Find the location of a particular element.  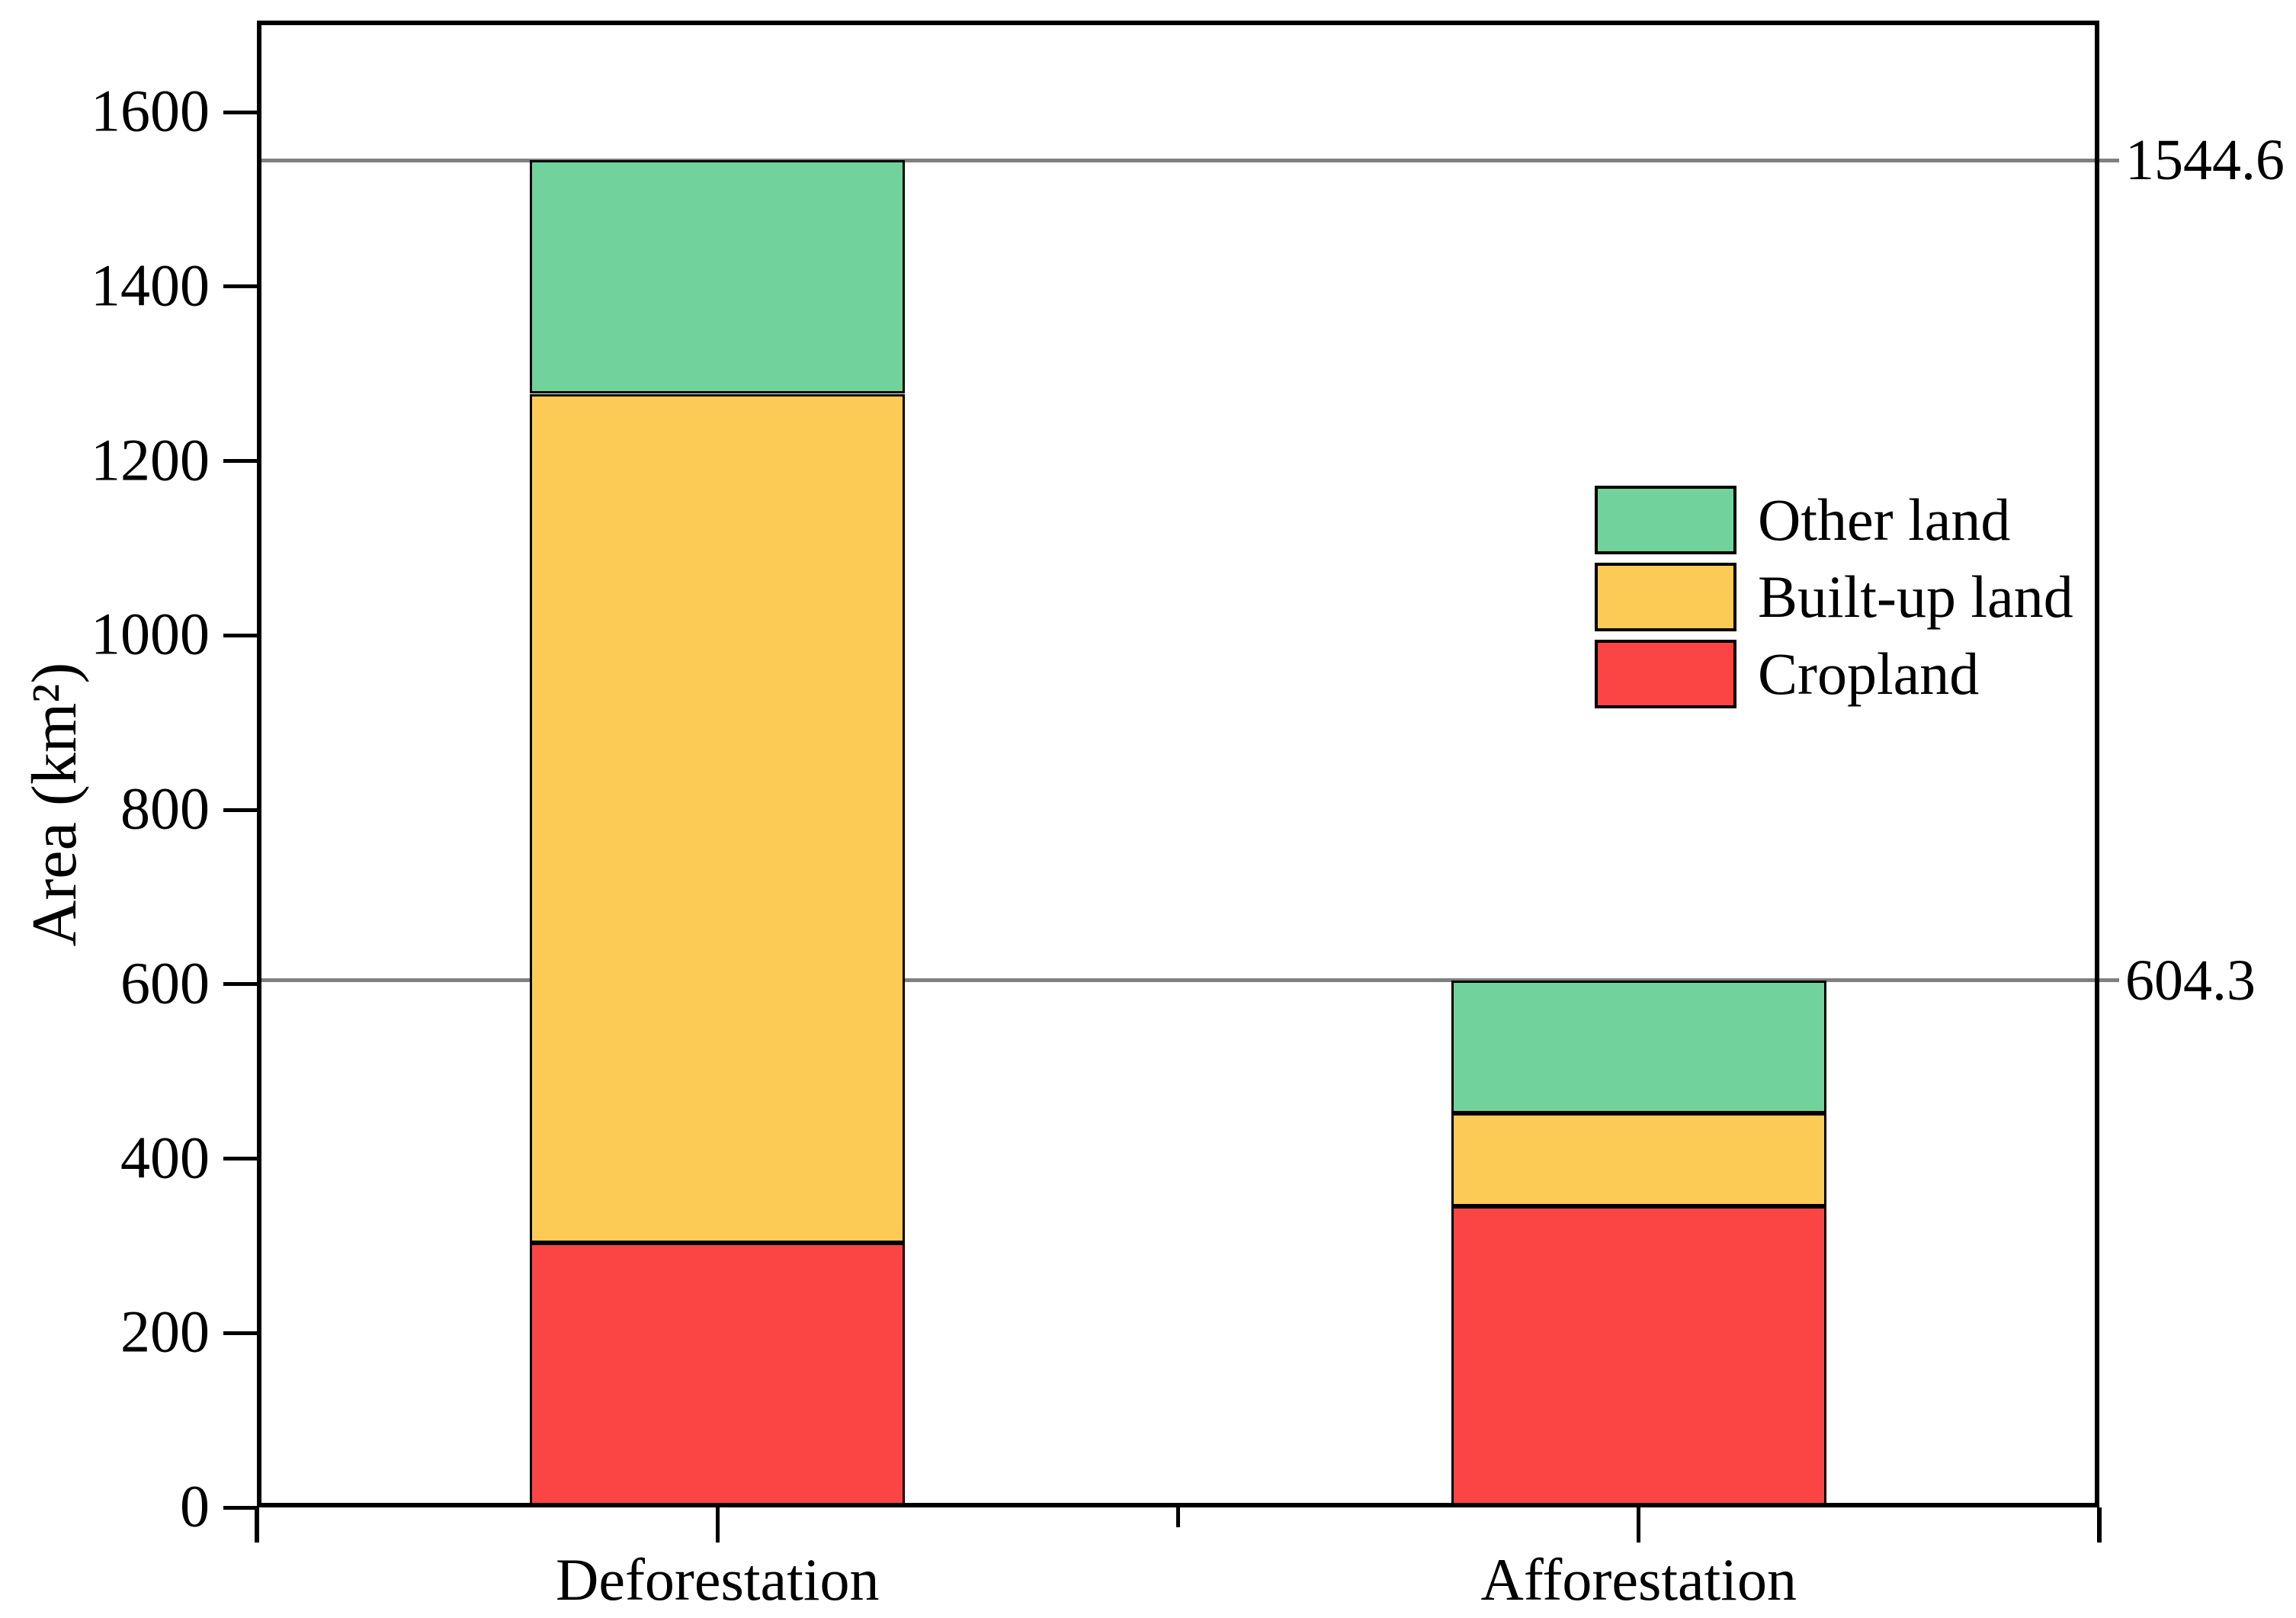

legend-item: Other land is located at coordinates (1834, 520).